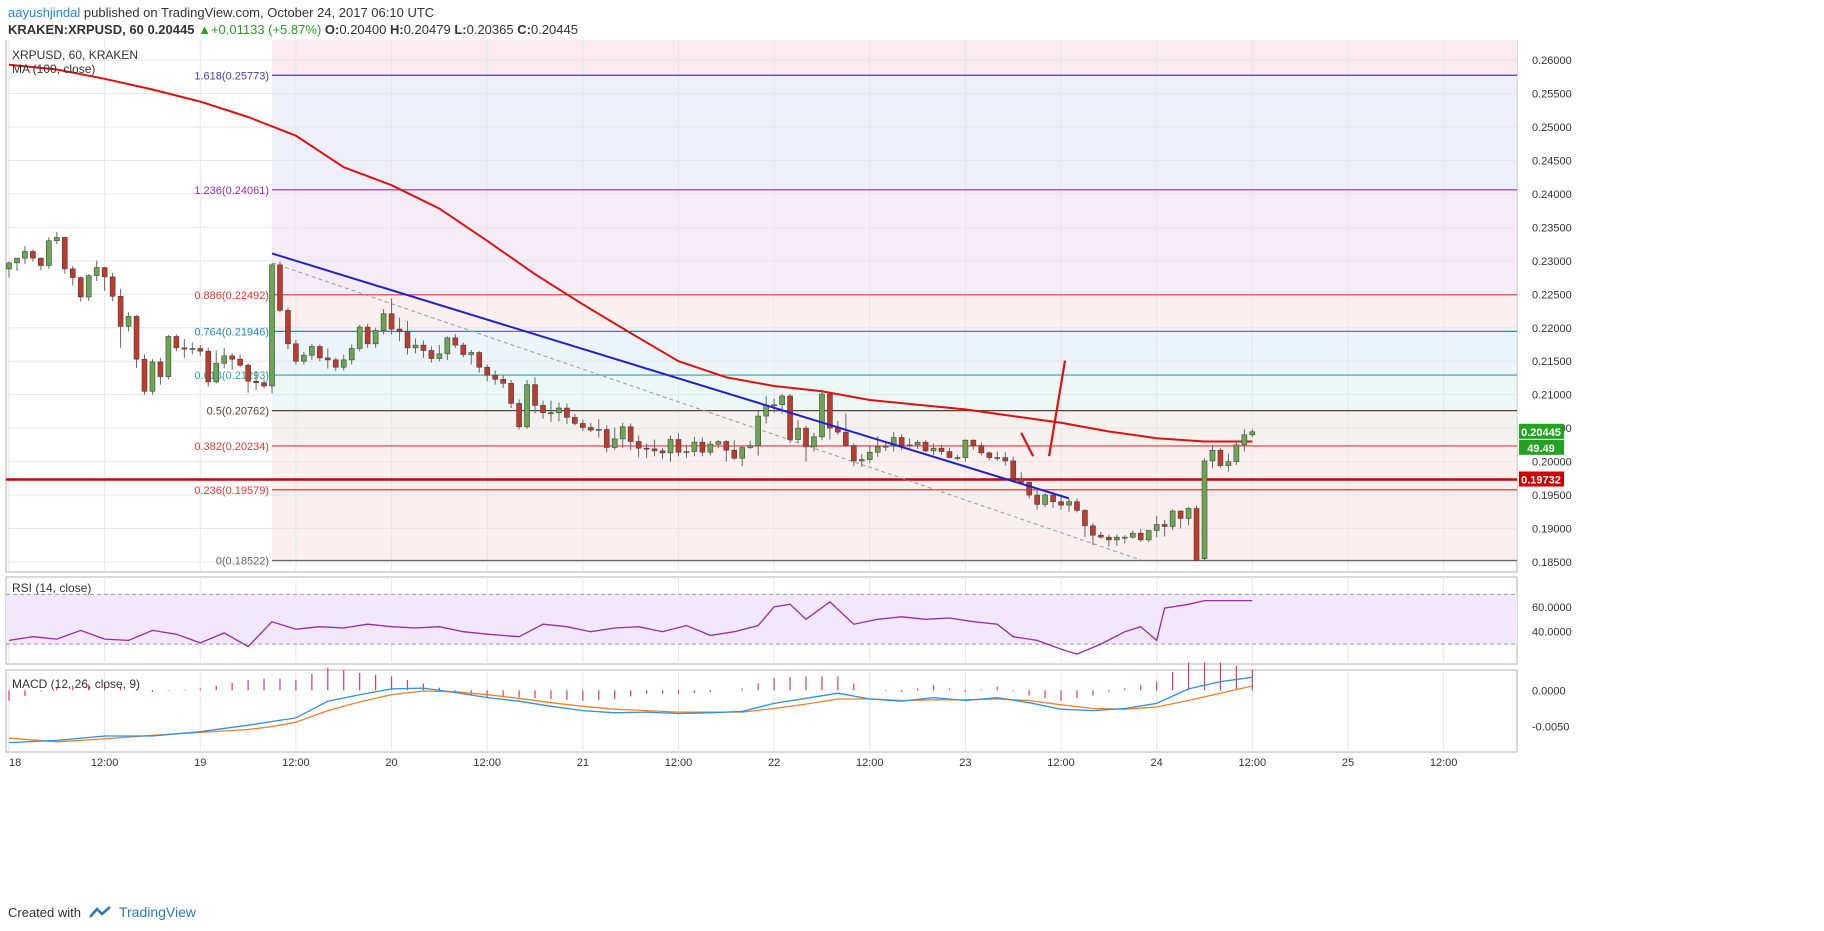 Image resolution: width=1824 pixels, height=931 pixels. What do you see at coordinates (1552, 620) in the screenshot?
I see `rsi-axis: 60.0000 40.0000` at bounding box center [1552, 620].